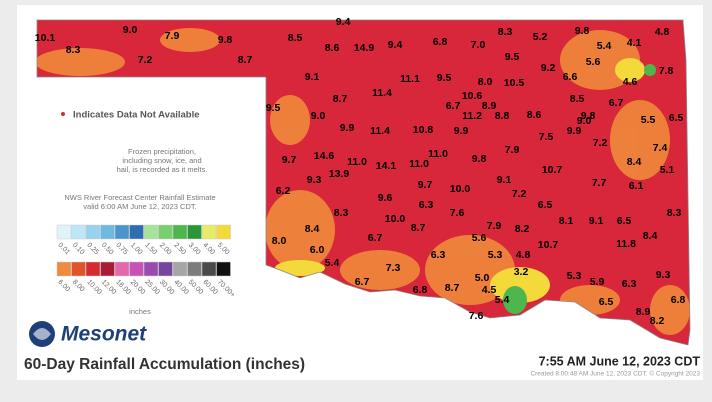  Describe the element at coordinates (593, 62) in the screenshot. I see `station-value: 5.6` at that location.